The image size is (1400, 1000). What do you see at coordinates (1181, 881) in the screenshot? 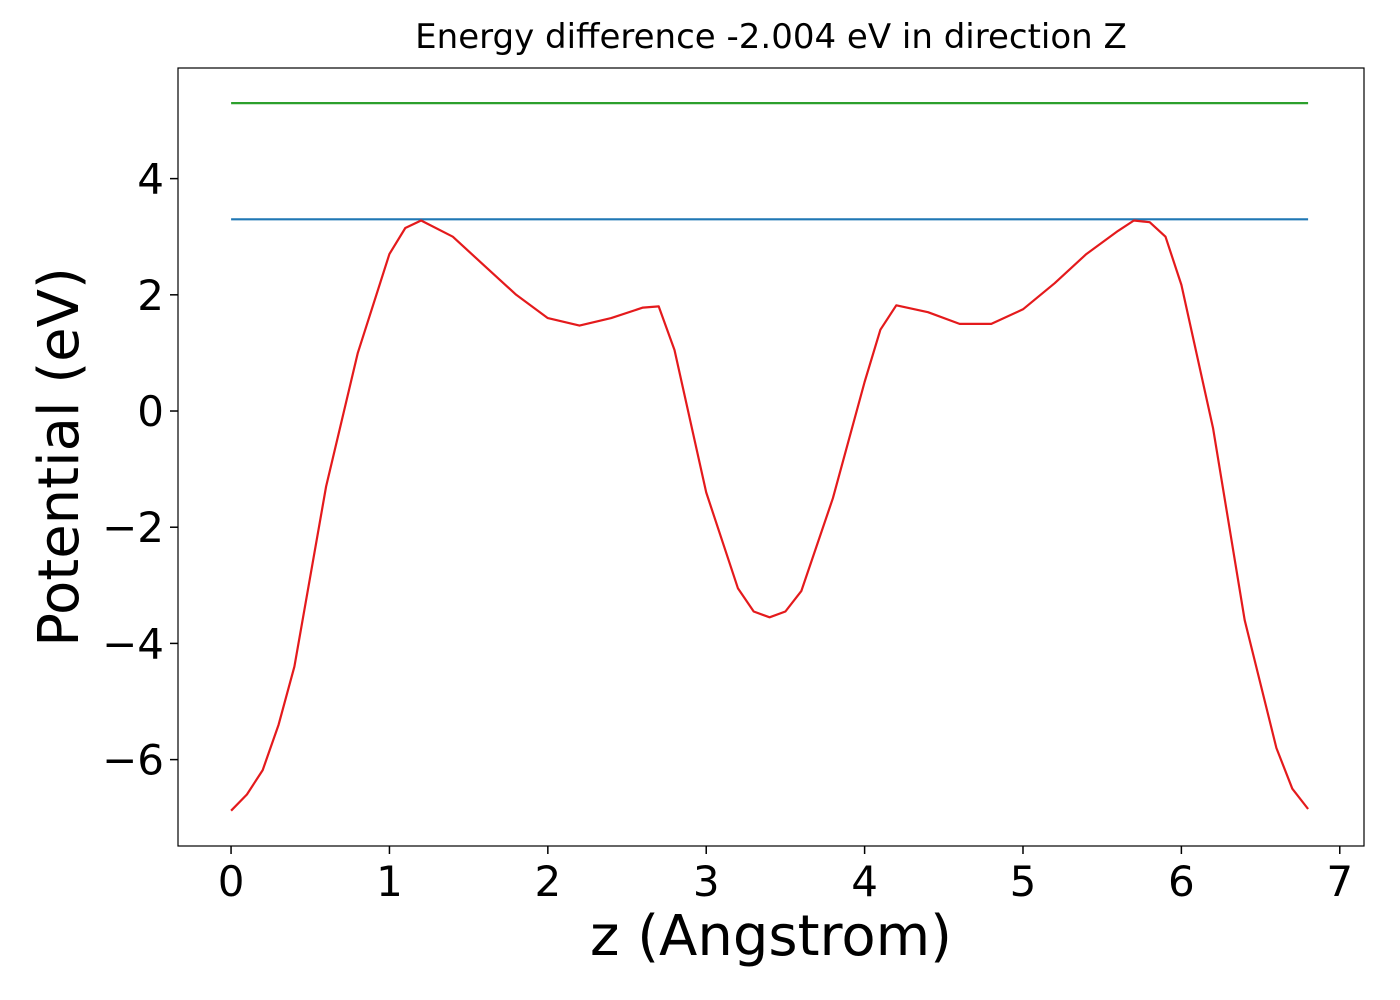
I see `x-tick-label: 6` at bounding box center [1181, 881].